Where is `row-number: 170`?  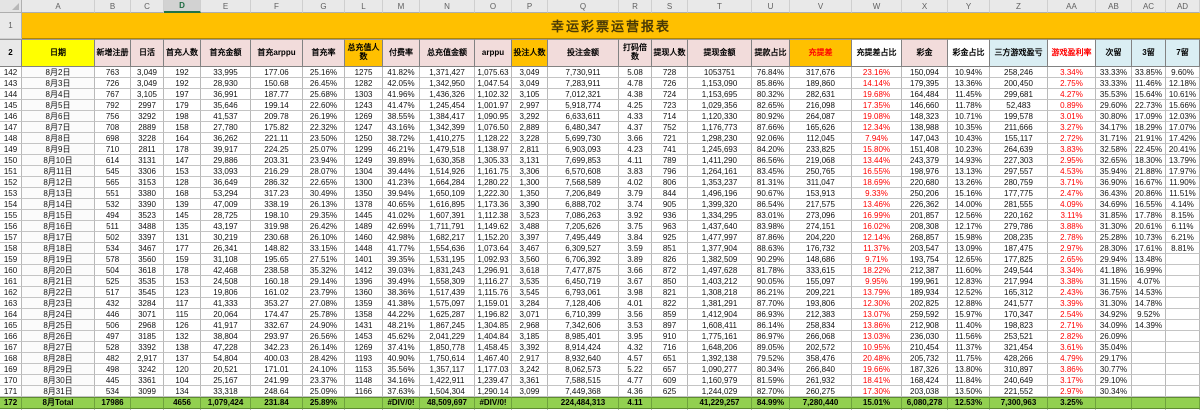 row-number: 170 is located at coordinates (11, 380).